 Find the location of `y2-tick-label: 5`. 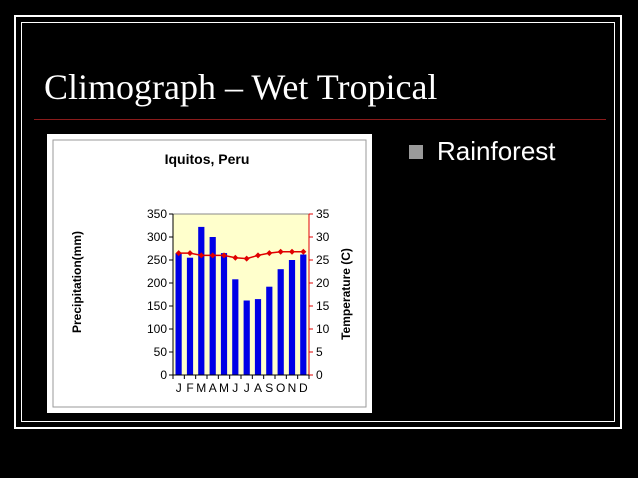

y2-tick-label: 5 is located at coordinates (319, 352).